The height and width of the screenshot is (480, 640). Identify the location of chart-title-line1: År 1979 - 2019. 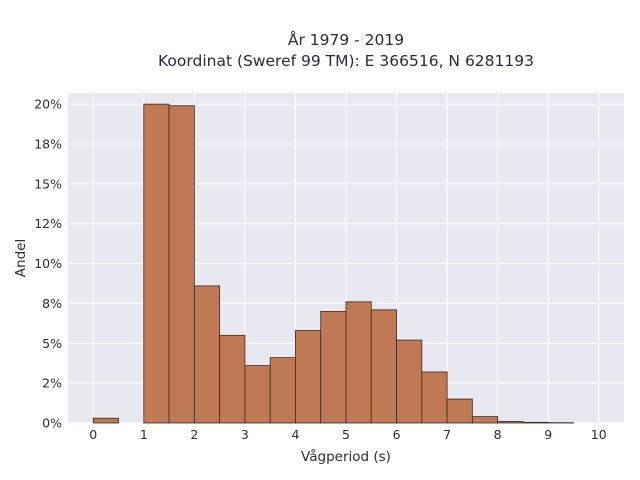
(346, 39).